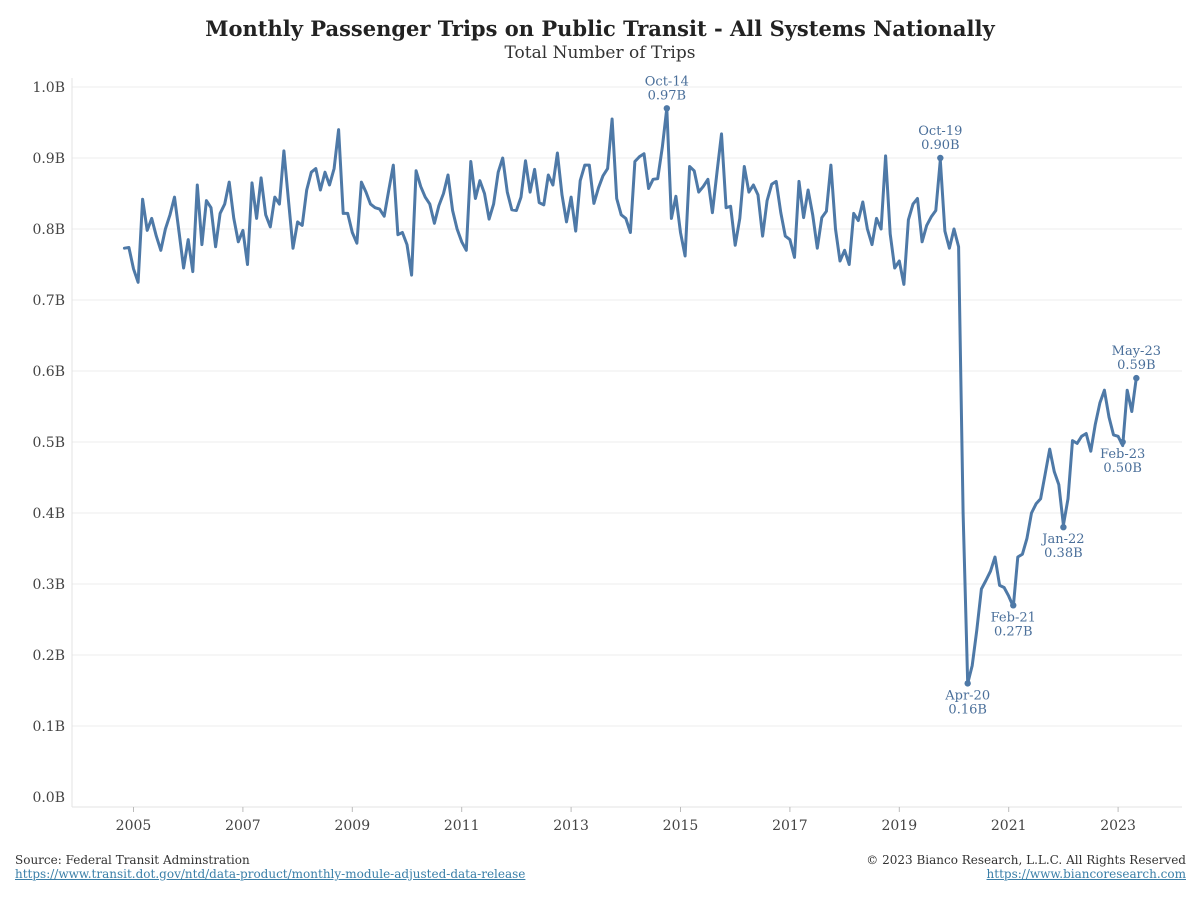  Describe the element at coordinates (48, 727) in the screenshot. I see `y-tick-label: 0.1B` at that location.